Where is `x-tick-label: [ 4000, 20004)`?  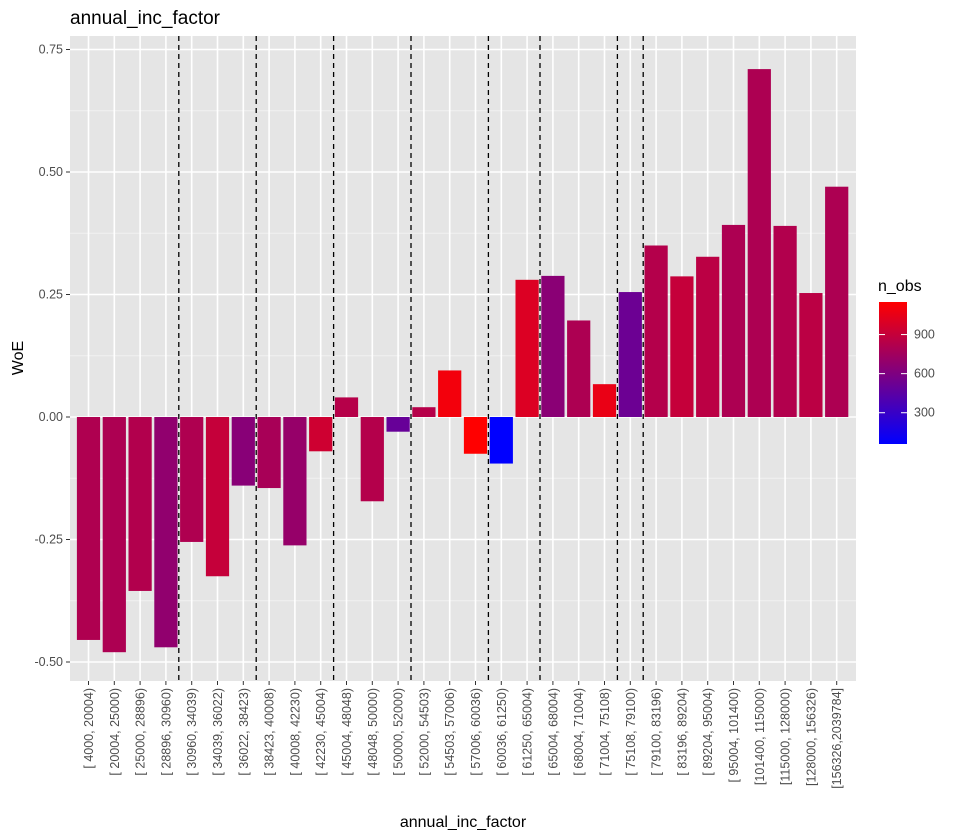 x-tick-label: [ 4000, 20004) is located at coordinates (89, 728).